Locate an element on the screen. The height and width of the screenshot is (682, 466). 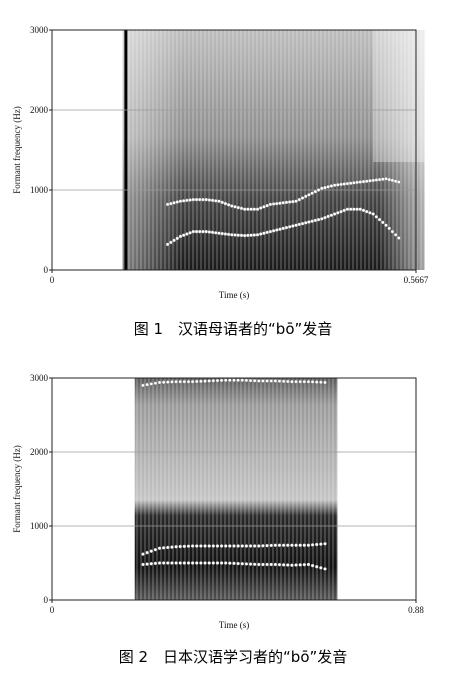
y-tick-label: 0 is located at coordinates (46, 270).